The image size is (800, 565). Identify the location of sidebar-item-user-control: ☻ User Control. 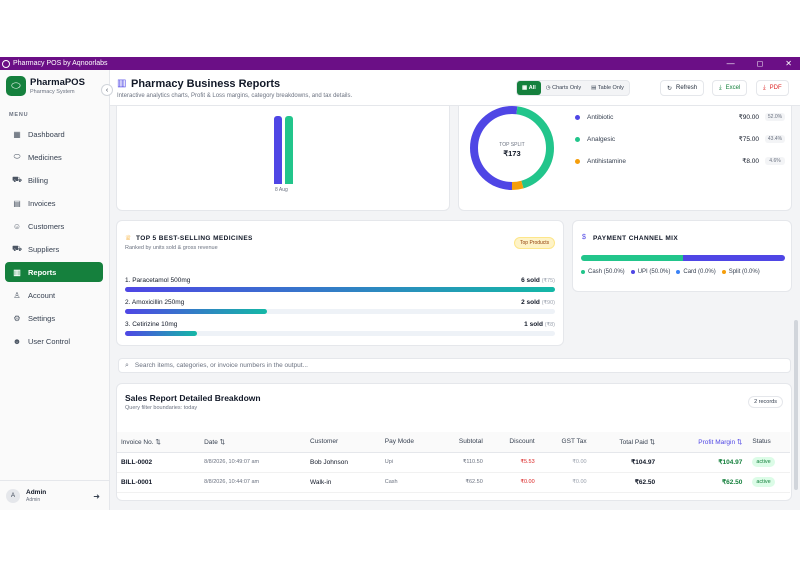
(54, 341).